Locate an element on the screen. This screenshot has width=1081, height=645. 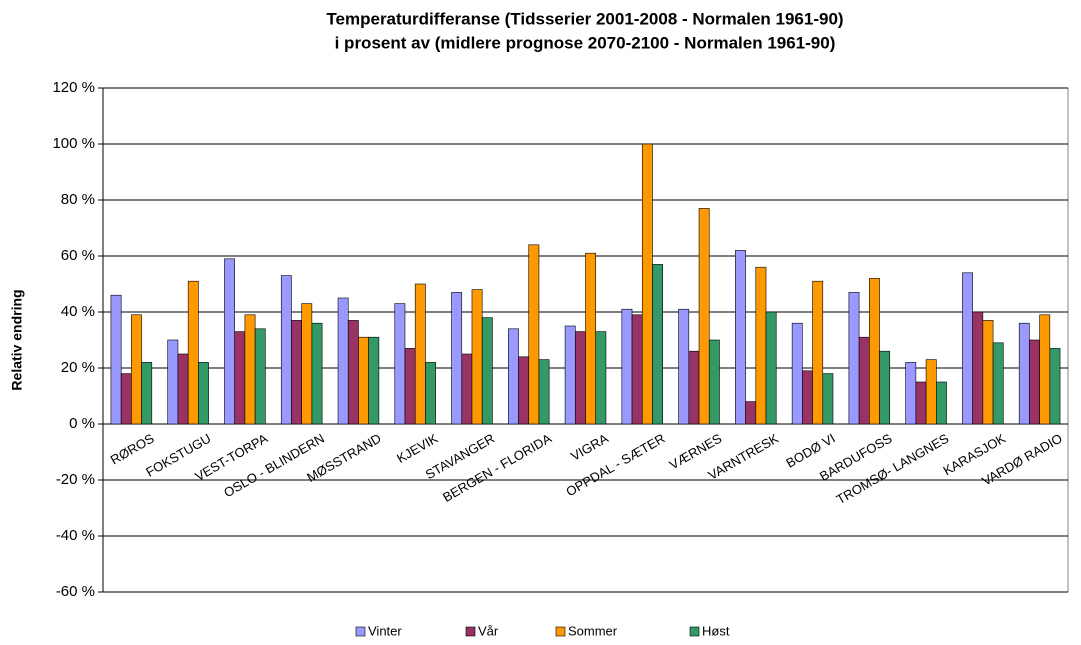
y-tick-label: 40 % is located at coordinates (78, 311).